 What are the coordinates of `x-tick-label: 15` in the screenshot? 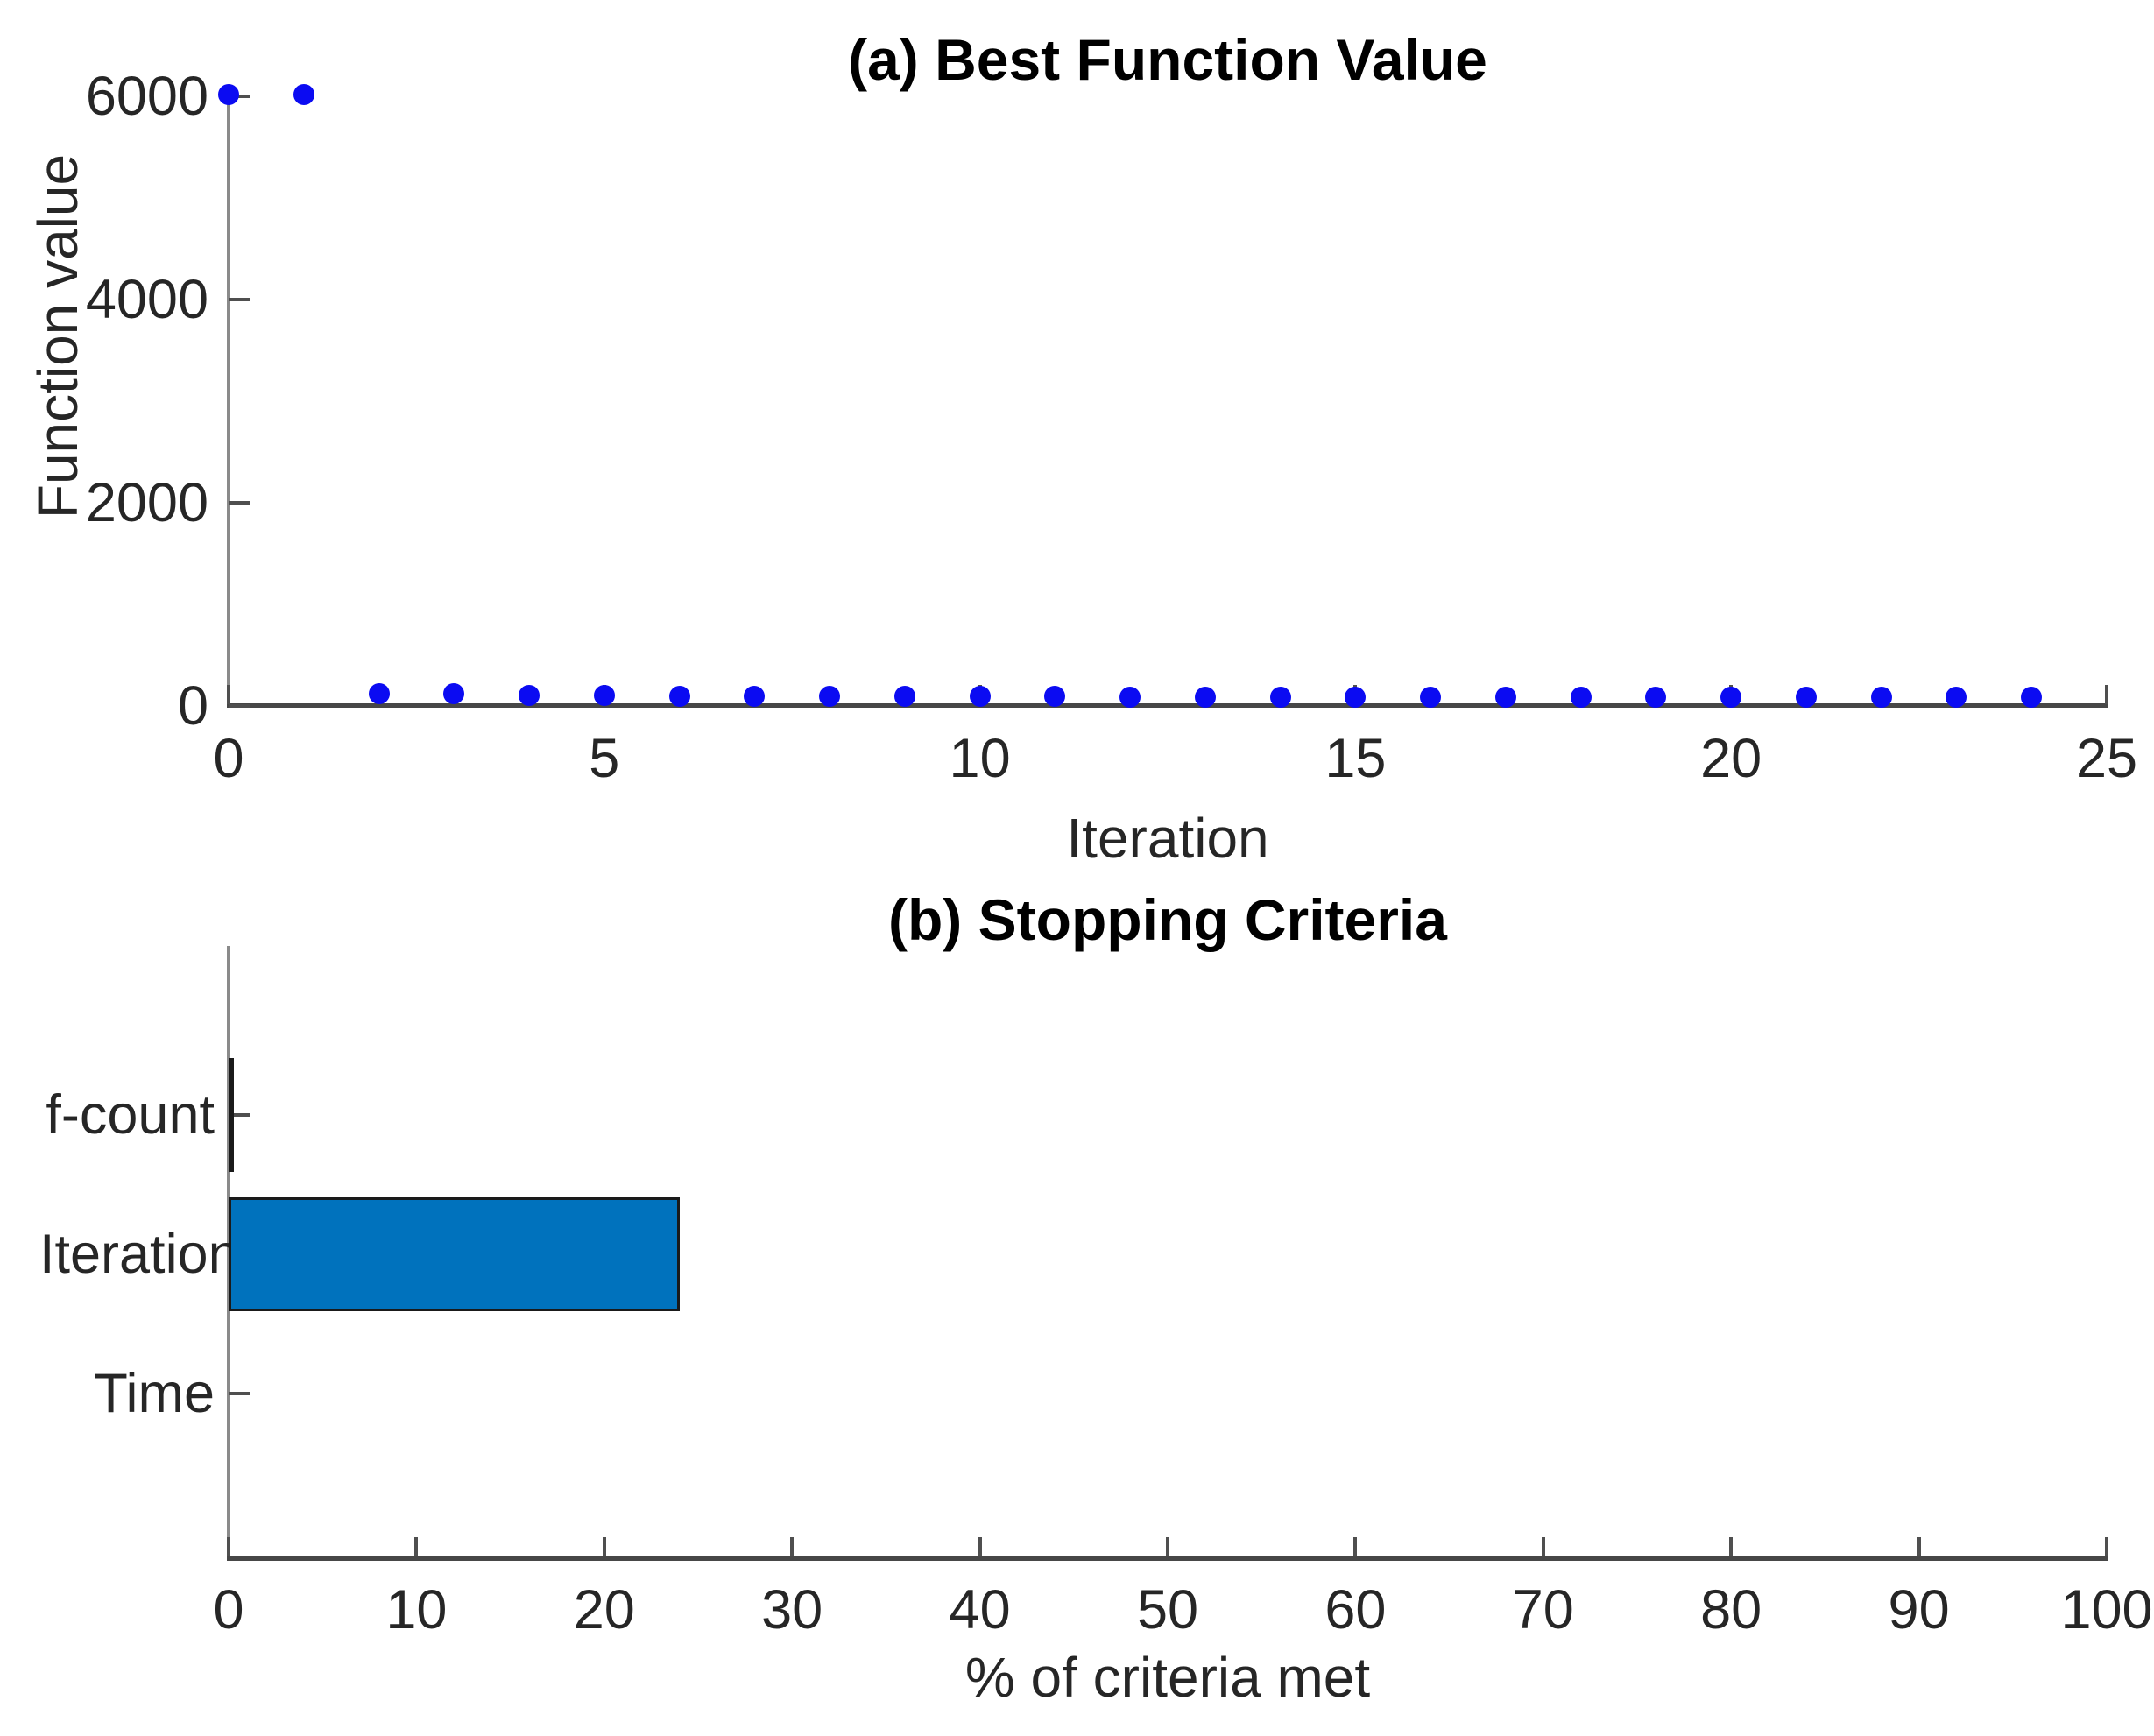 It's located at (1355, 758).